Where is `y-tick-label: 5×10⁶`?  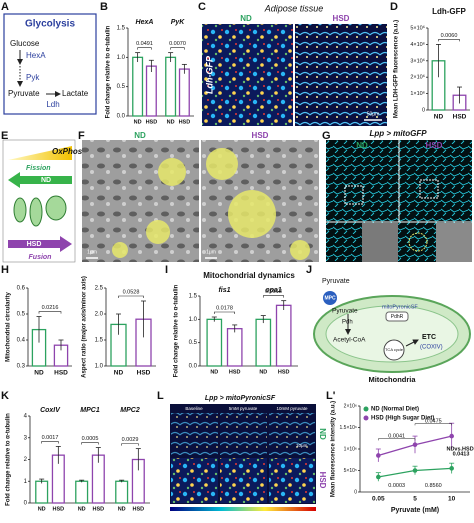 y-tick-label: 5×10⁶ is located at coordinates (417, 27).